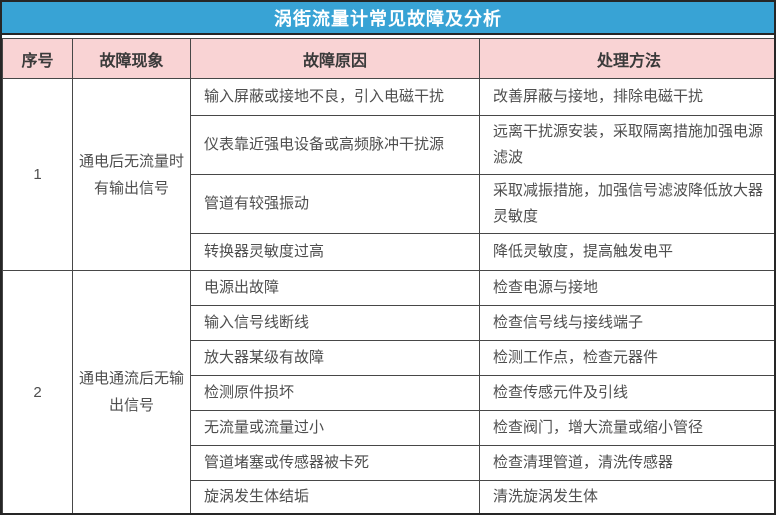 The height and width of the screenshot is (515, 776). Describe the element at coordinates (131, 174) in the screenshot. I see `phenomenon-cell: 通电后无流量时有输出信号` at that location.